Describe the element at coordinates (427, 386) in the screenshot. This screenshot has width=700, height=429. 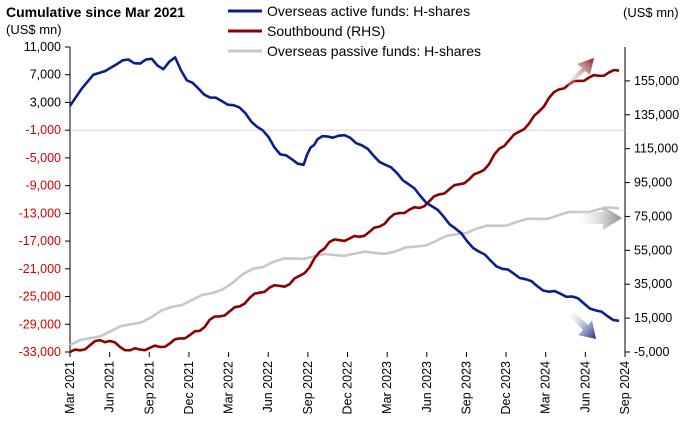
I see `x-tick-label: Jun 2023` at that location.